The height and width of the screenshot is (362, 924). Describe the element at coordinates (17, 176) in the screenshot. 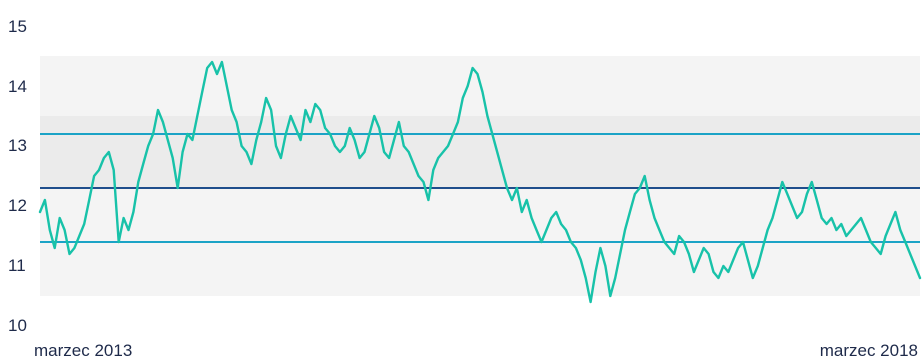

I see `y-axis-labels: 15 14 13 12 11 10` at that location.